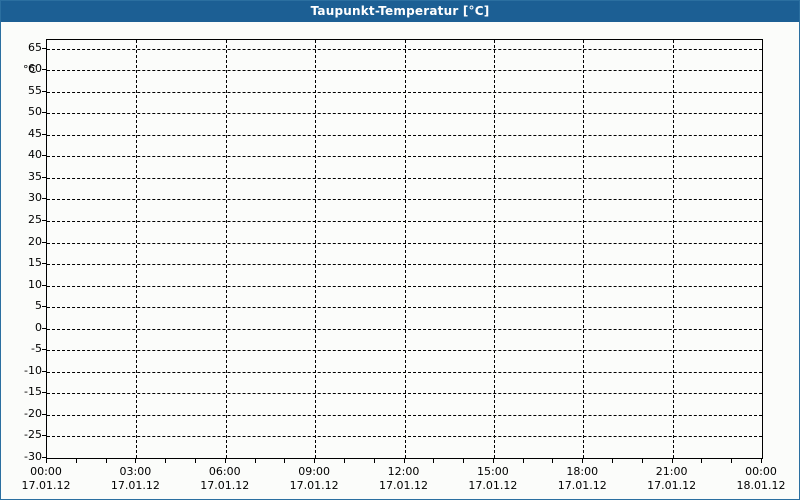  I want to click on x-axis-tick-label: 21:00 17.01.12, so click(672, 479).